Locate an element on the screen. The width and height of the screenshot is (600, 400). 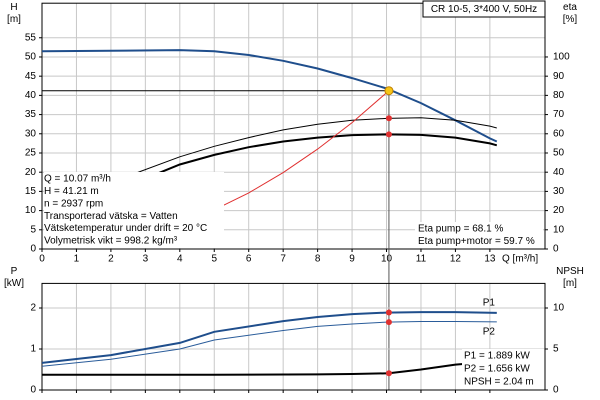
y2-tick-label: 60 is located at coordinates (559, 133).